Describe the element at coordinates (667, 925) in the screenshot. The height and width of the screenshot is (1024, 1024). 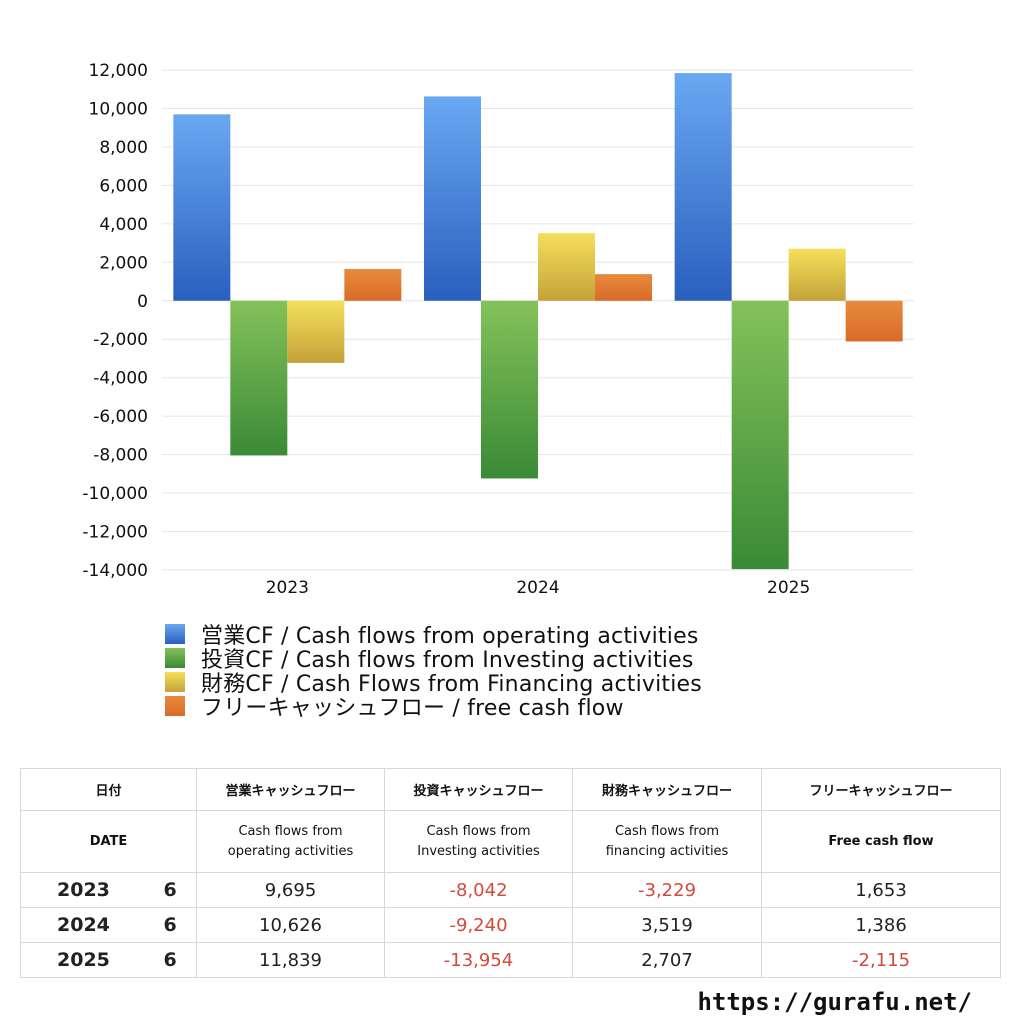
I see `row-financing: 3,519` at that location.